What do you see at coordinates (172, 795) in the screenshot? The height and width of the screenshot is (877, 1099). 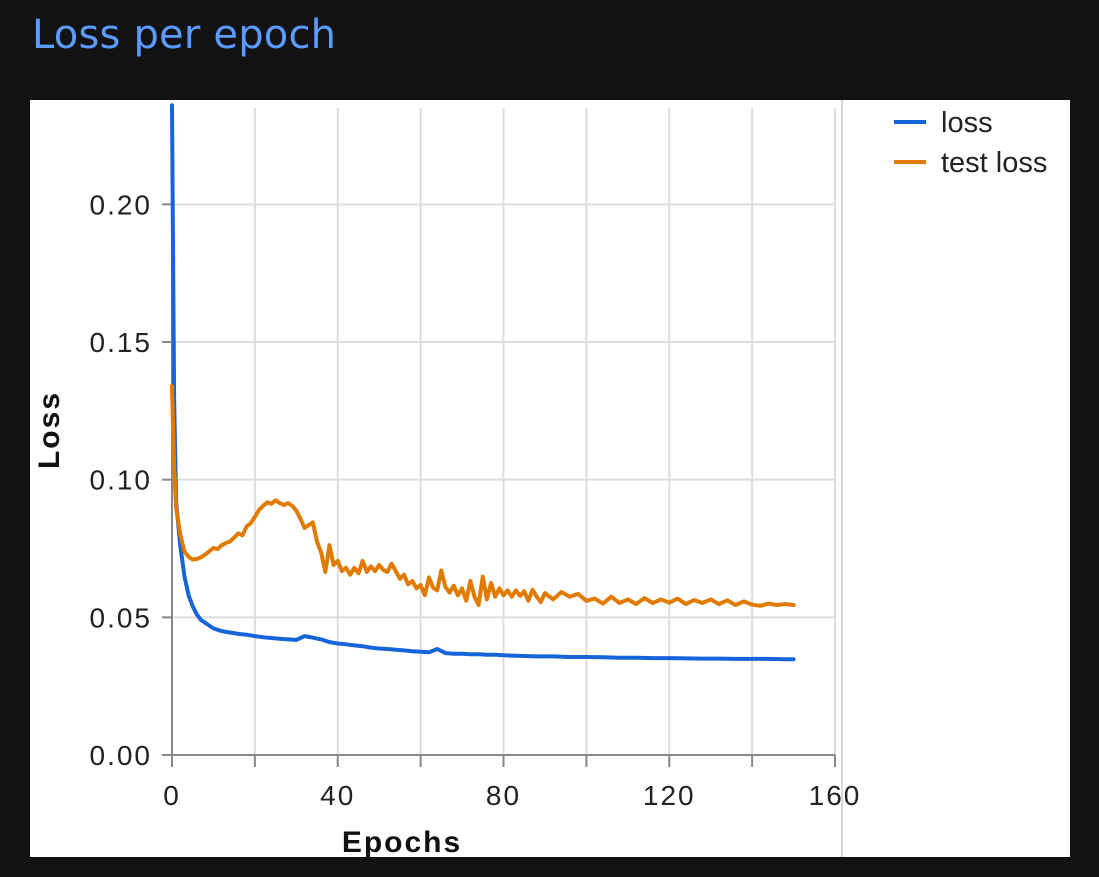 I see `x-tick-label: 0` at bounding box center [172, 795].